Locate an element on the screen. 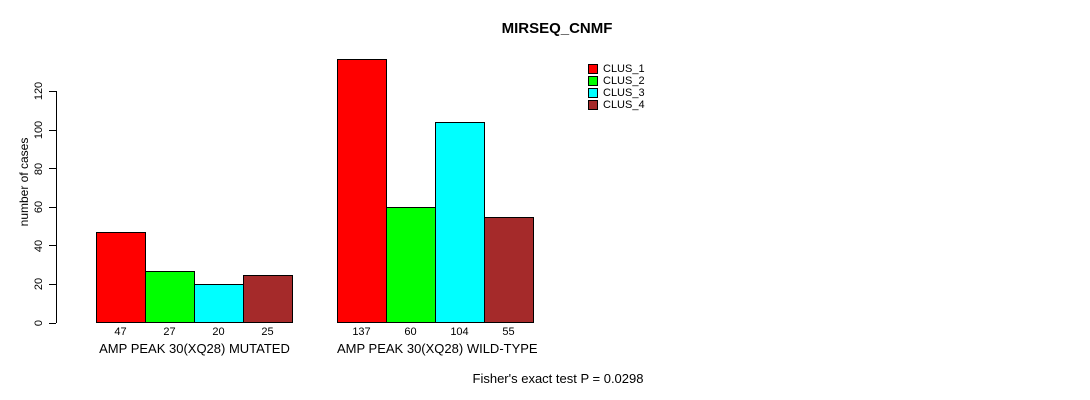 The image size is (1090, 400). bar-value-label: 60 is located at coordinates (410, 332).